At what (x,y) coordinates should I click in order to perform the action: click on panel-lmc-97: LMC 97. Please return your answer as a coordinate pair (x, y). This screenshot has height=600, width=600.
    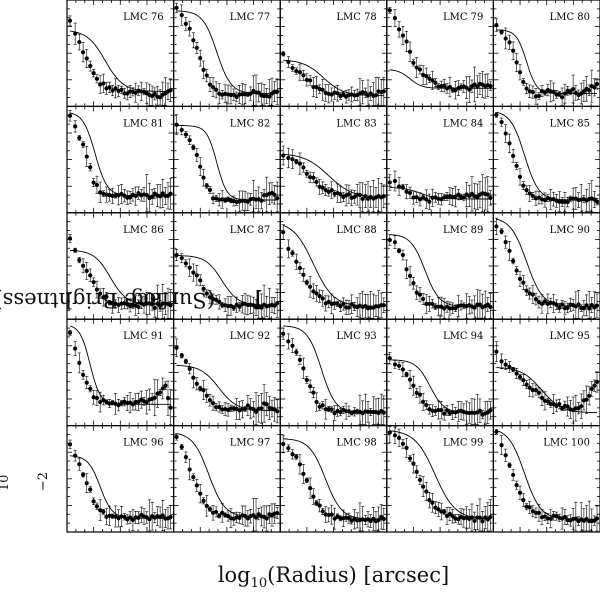
    Looking at the image, I should click on (227, 479).